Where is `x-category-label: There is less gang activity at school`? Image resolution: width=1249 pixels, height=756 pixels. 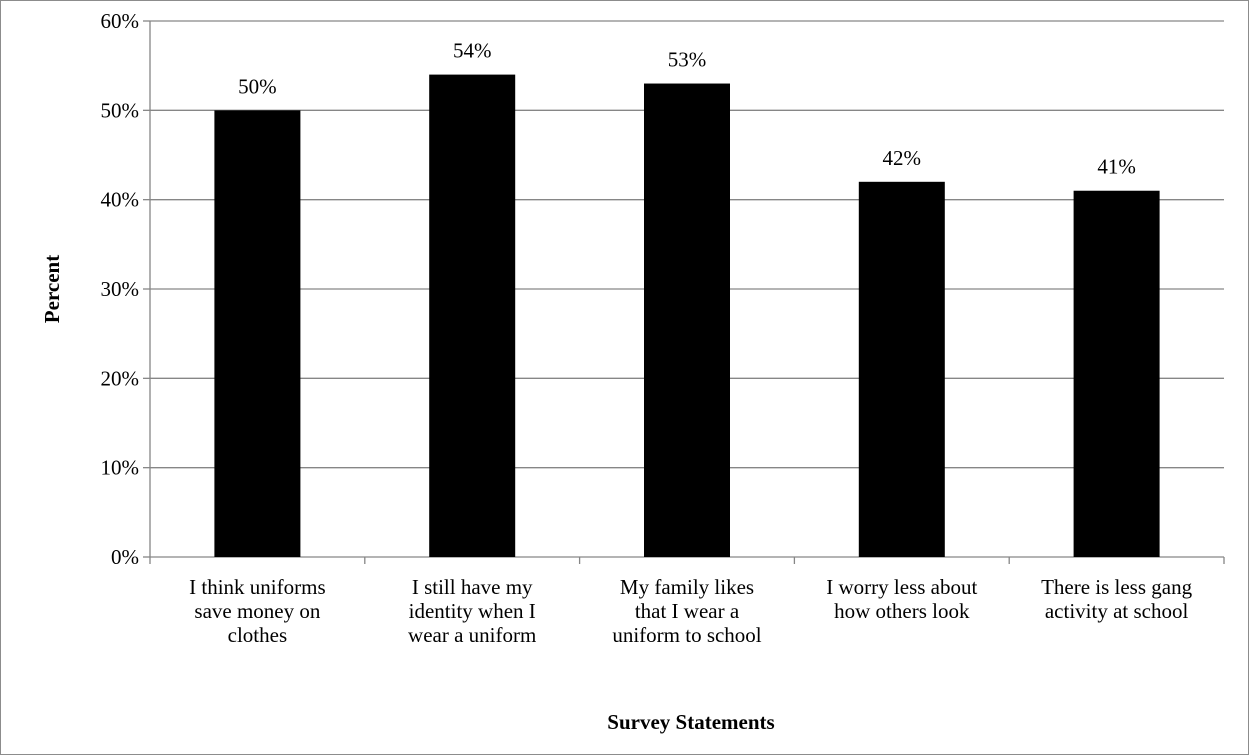
x-category-label: There is less gang activity at school is located at coordinates (1117, 599).